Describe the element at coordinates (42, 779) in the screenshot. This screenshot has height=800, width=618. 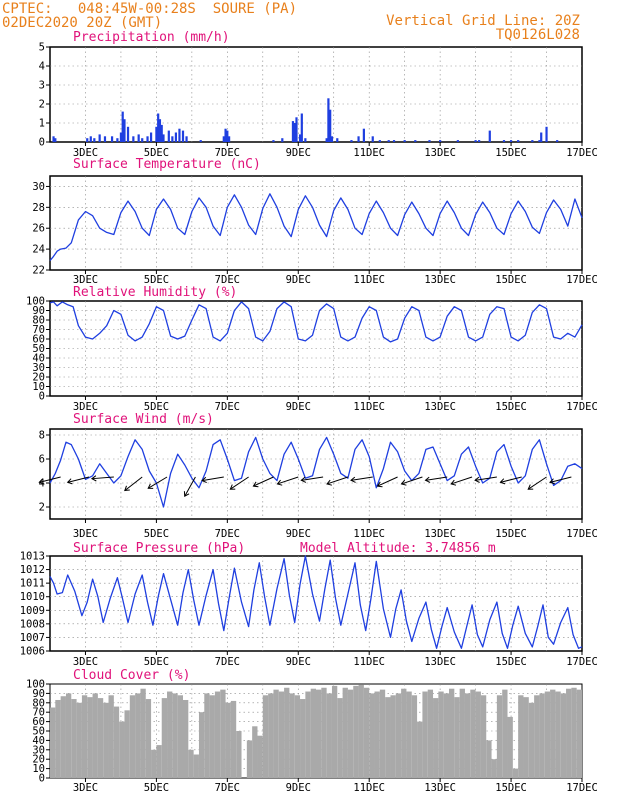
I see `cloud-ytick-label: 0` at that location.